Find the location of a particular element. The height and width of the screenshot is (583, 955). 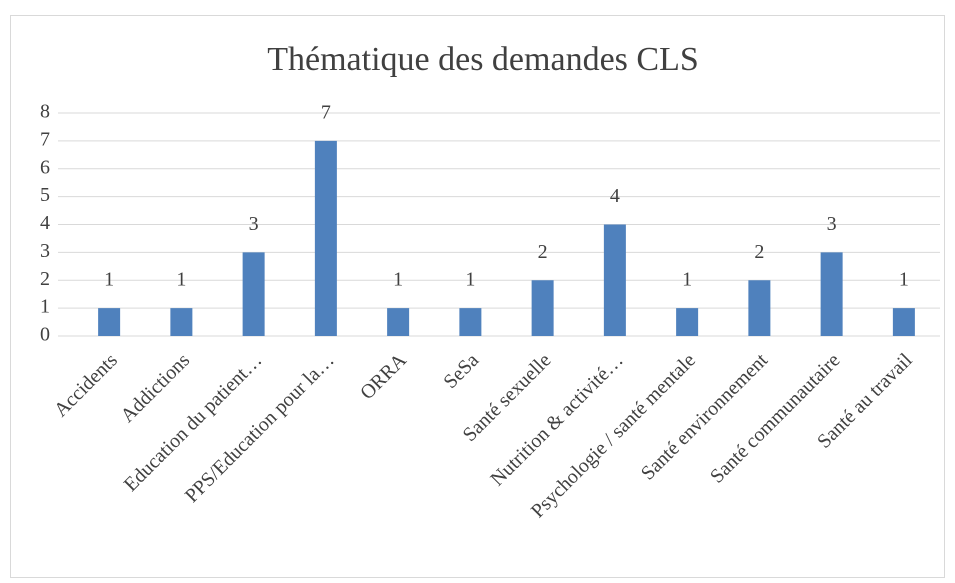

y-tick-label: 6 is located at coordinates (45, 167).